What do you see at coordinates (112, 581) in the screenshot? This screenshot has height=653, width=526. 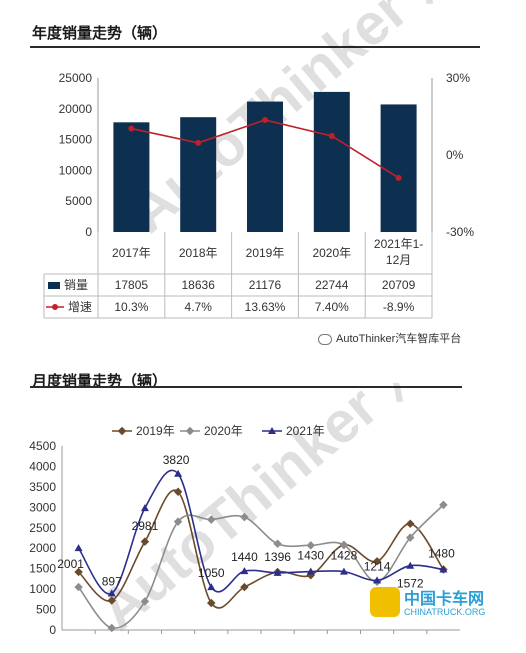 I see `data-label: 897` at bounding box center [112, 581].